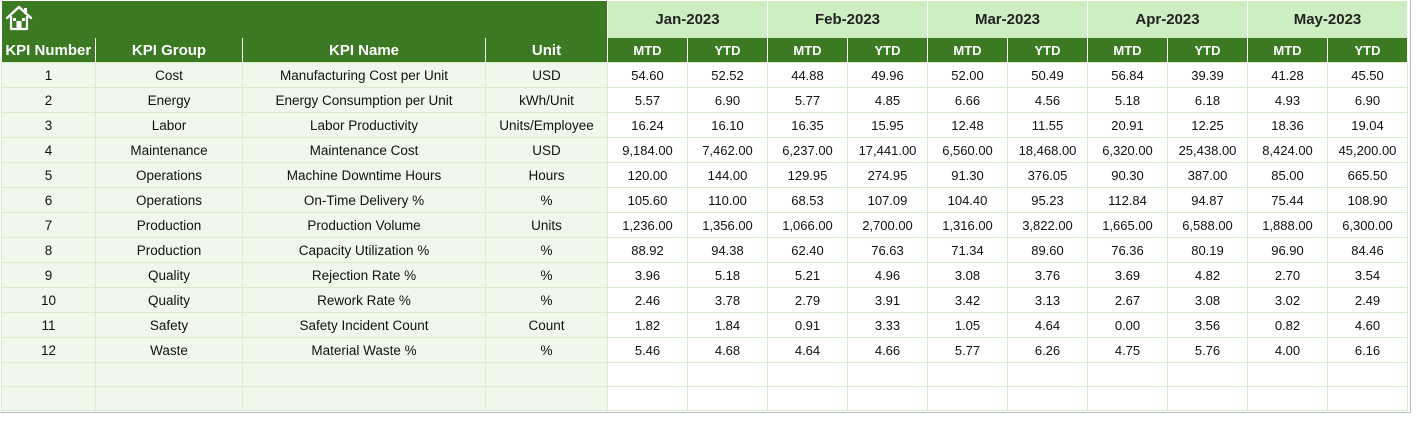 This screenshot has height=428, width=1424. Describe the element at coordinates (727, 175) in the screenshot. I see `ytd-value-cell: 144.00` at that location.